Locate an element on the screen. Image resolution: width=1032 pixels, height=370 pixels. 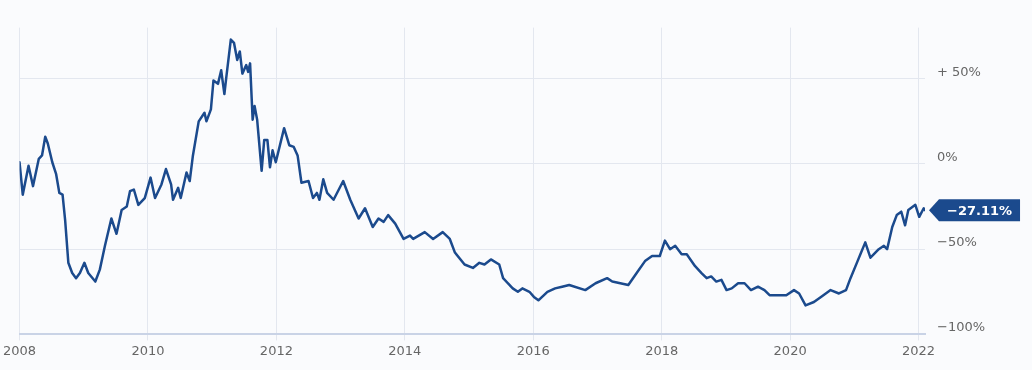
y-tick-label: + 50% is located at coordinates (959, 71).